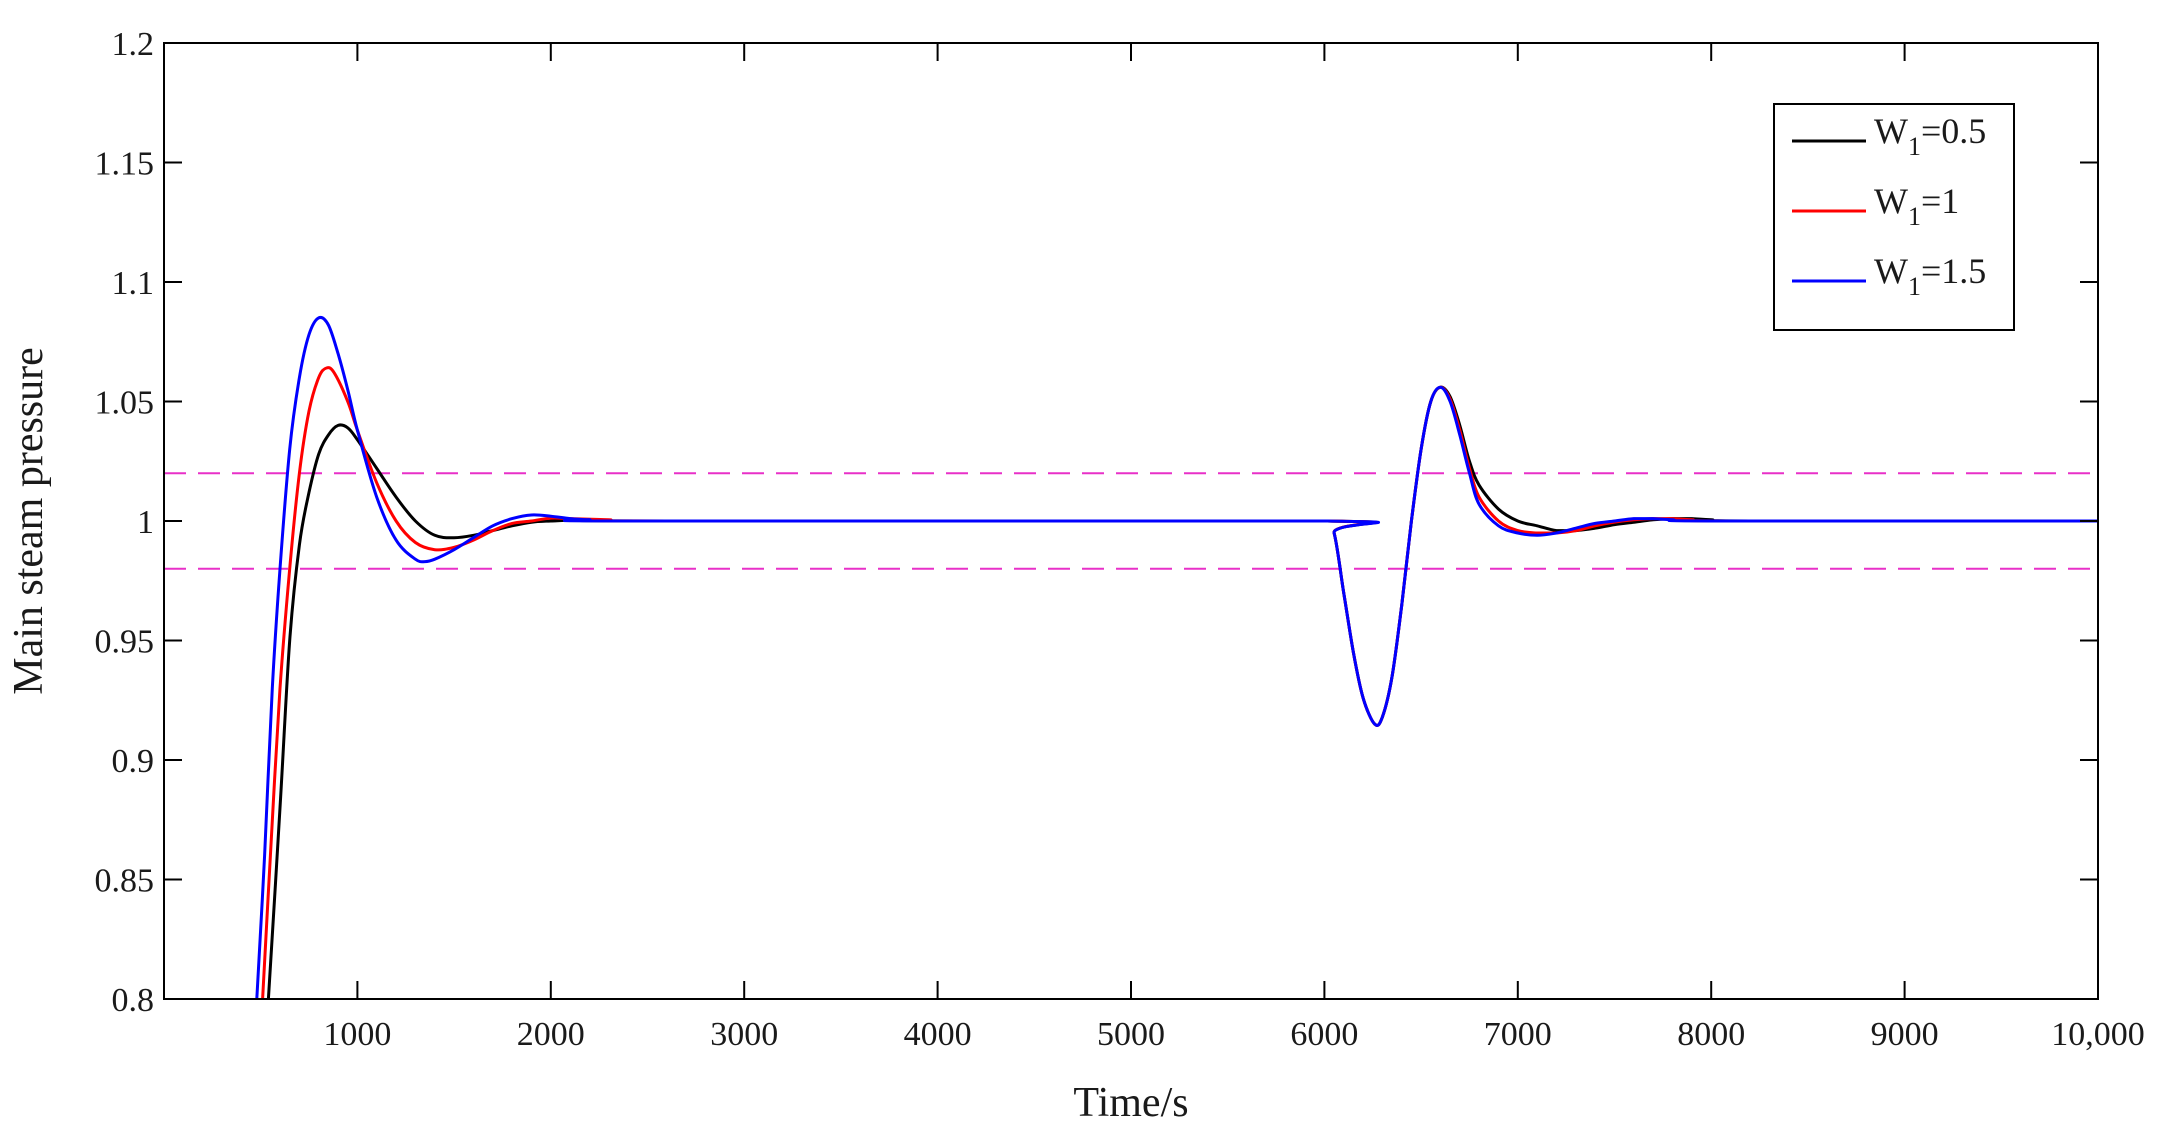 Image resolution: width=2168 pixels, height=1138 pixels. I want to click on y-tick-label: 1.05, so click(125, 403).